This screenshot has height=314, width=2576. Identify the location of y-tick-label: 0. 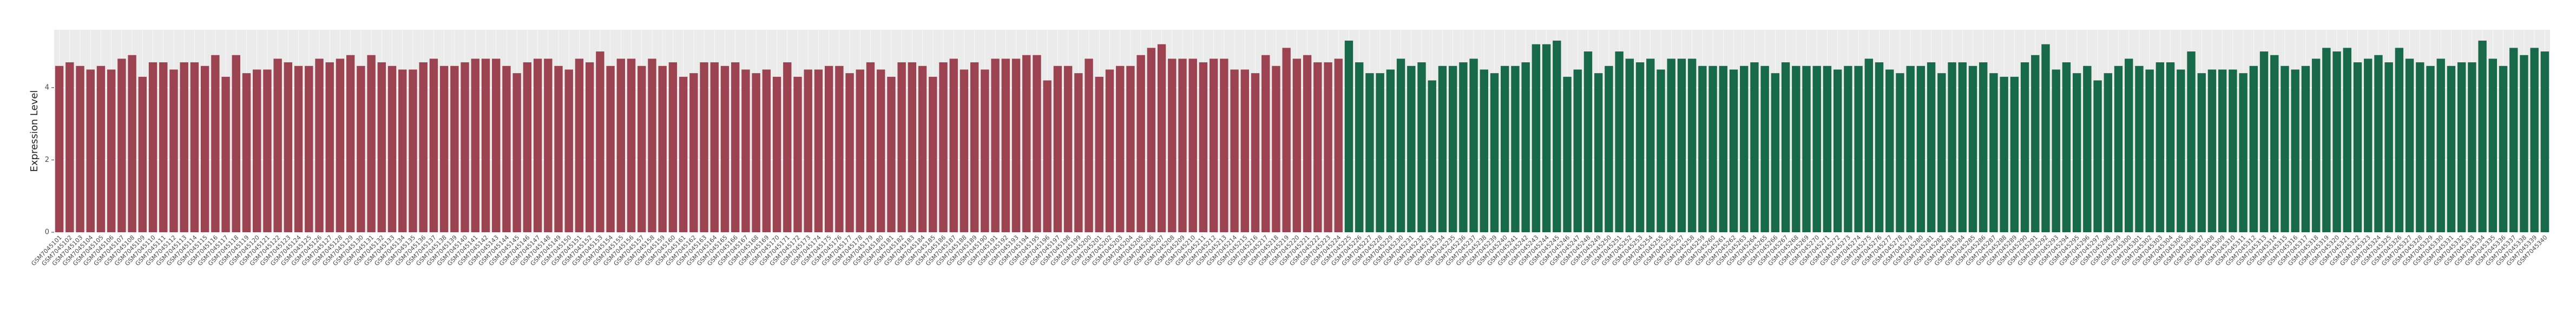
(47, 232).